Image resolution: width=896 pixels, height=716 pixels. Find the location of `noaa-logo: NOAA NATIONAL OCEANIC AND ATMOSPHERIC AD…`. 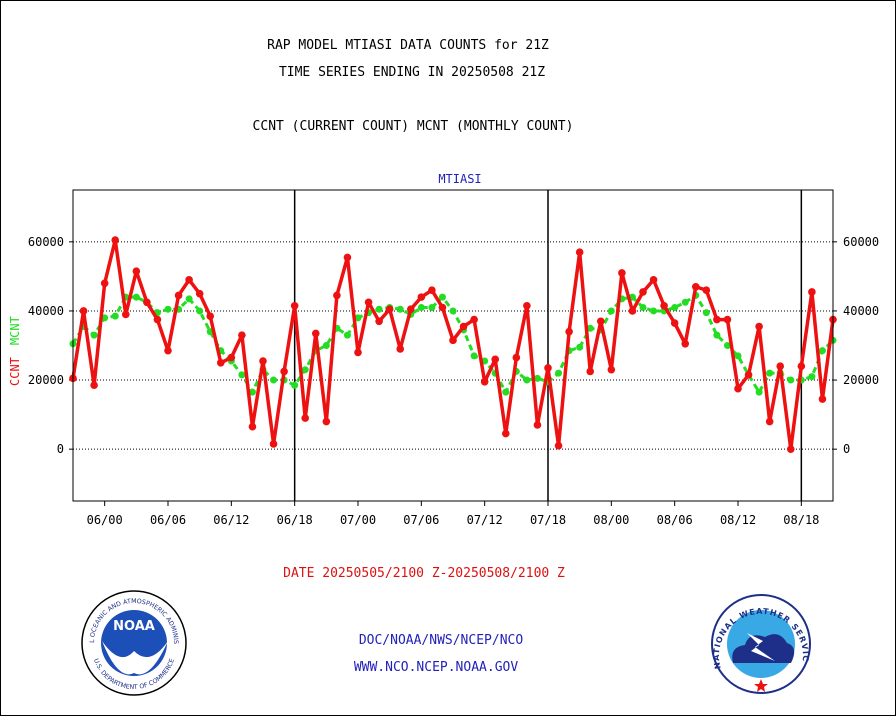

noaa-logo: NOAA NATIONAL OCEANIC AND ATMOSPHERIC AD… is located at coordinates (133, 642).